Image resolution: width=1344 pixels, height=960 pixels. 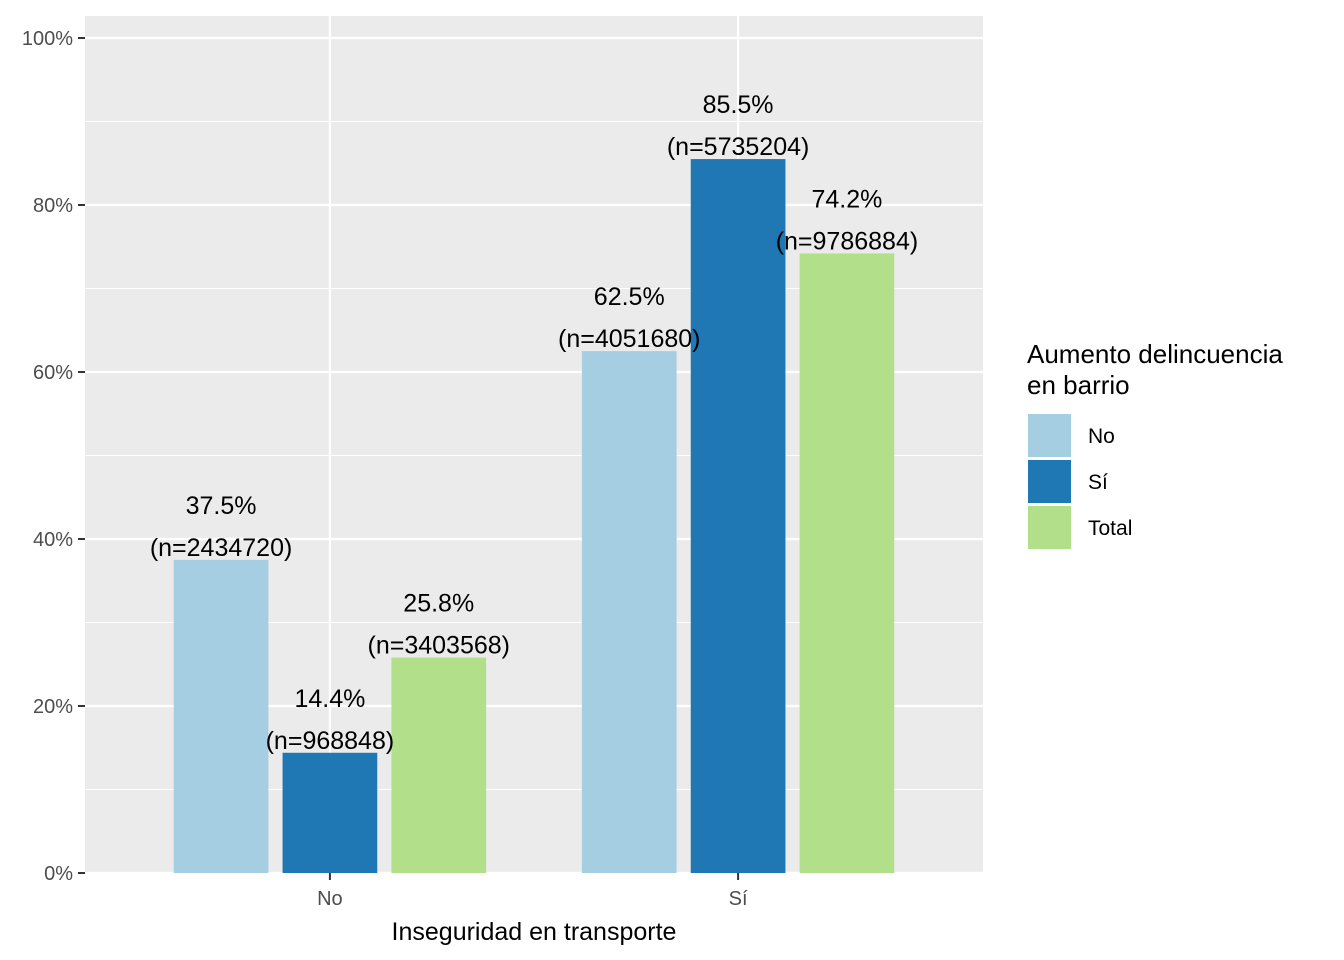 I want to click on y-tick-label: 20%, so click(x=53, y=707).